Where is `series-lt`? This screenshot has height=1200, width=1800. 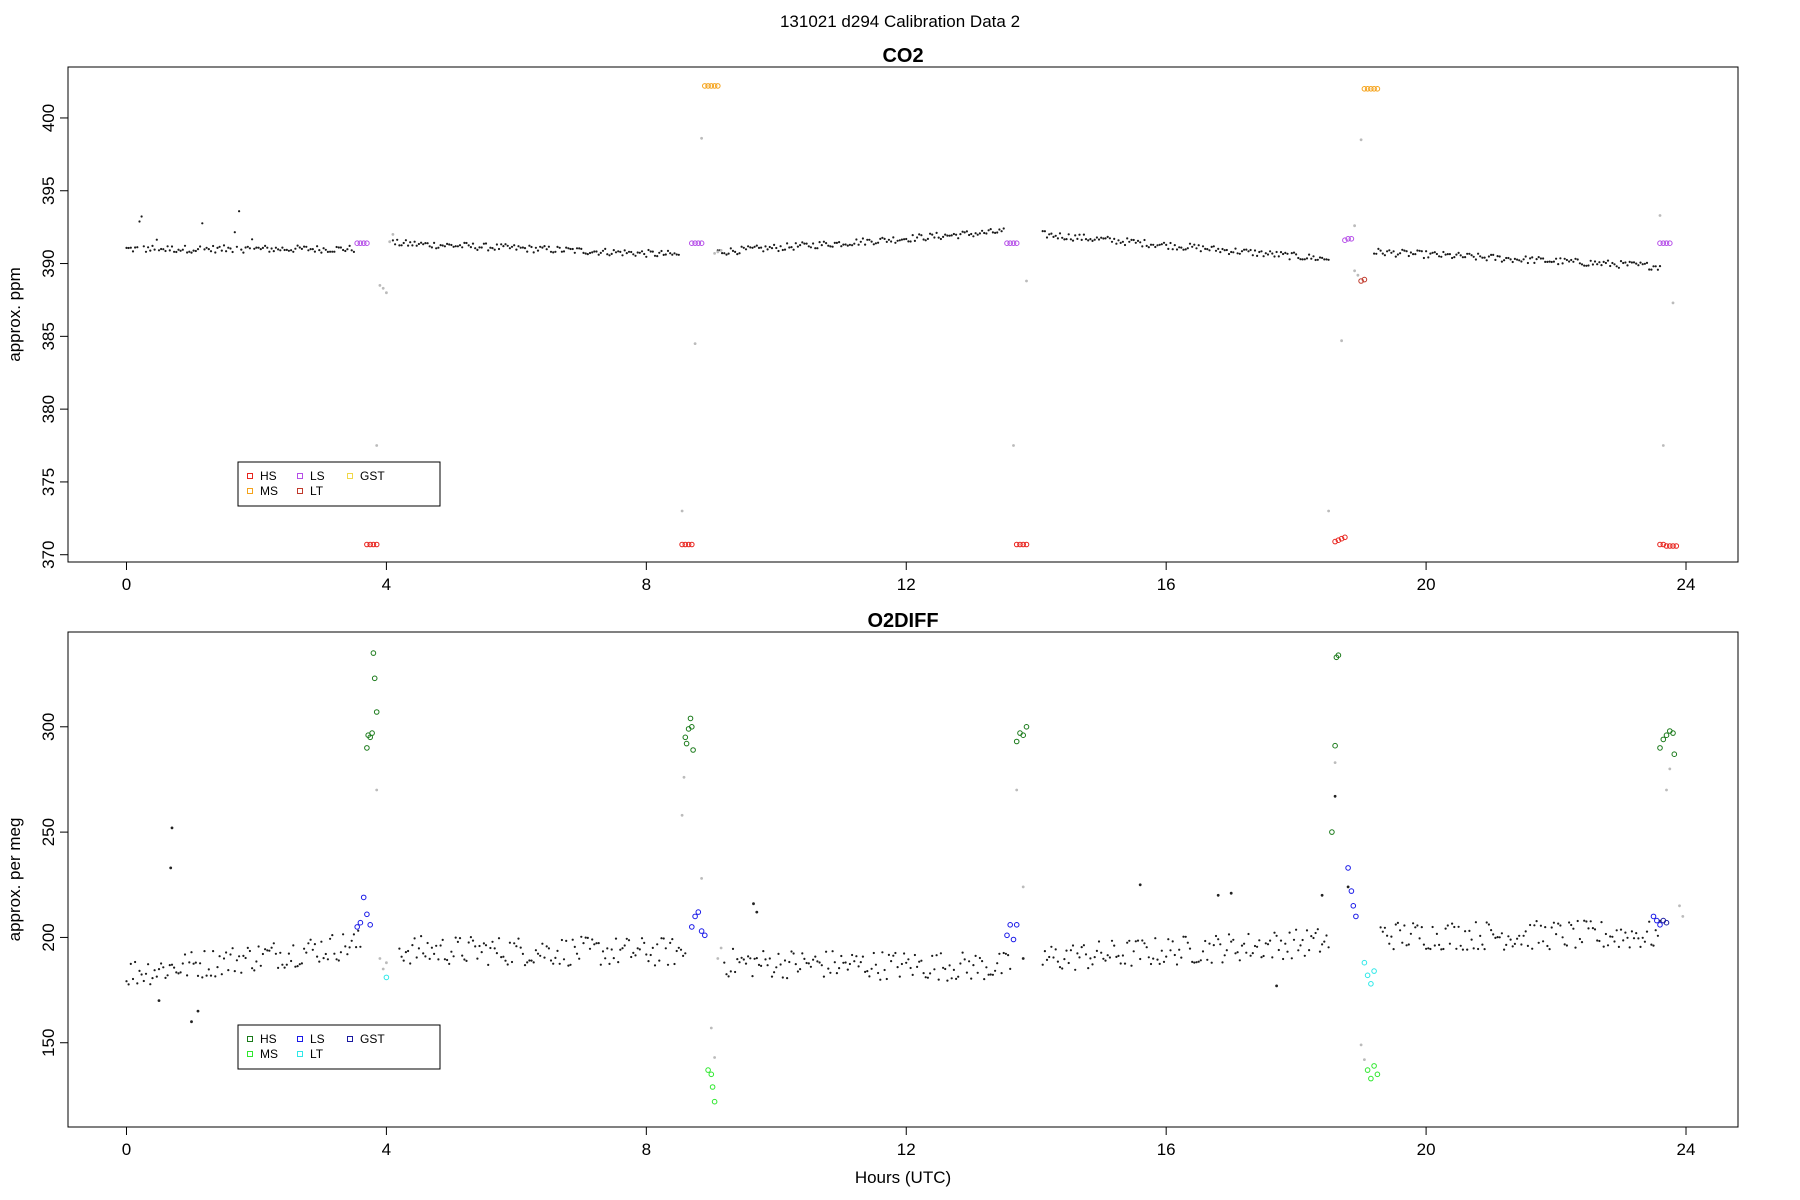 series-lt is located at coordinates (1363, 280).